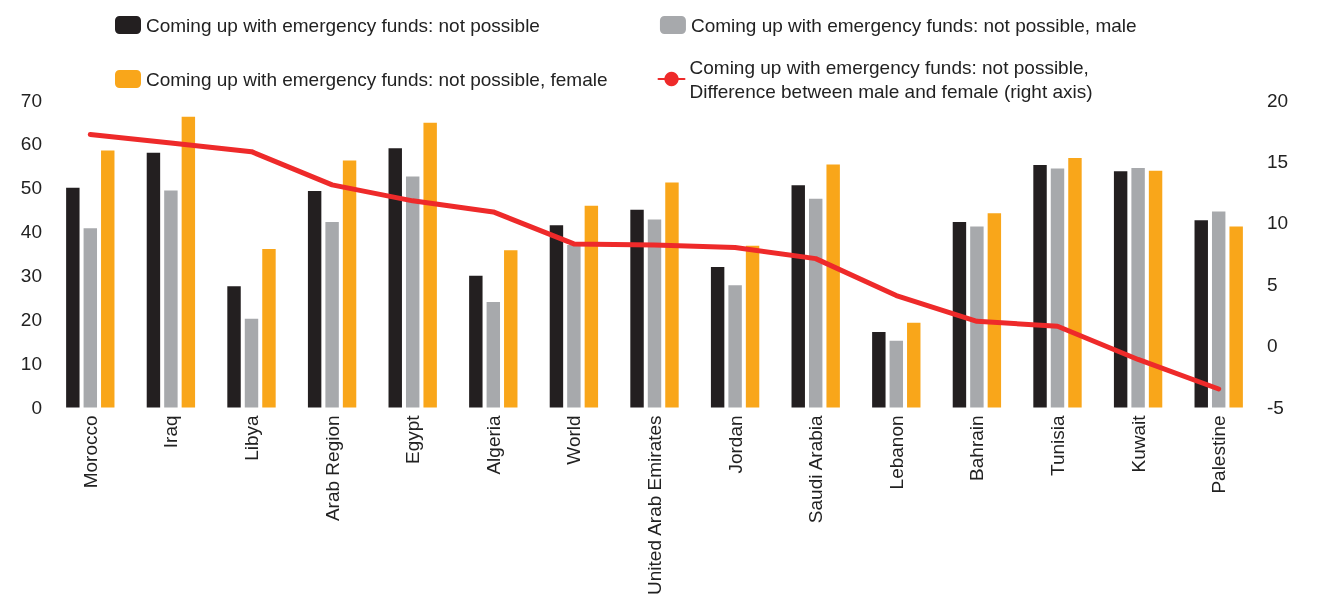 The height and width of the screenshot is (599, 1329). Describe the element at coordinates (1275, 407) in the screenshot. I see `y2-tick-label: -5` at that location.